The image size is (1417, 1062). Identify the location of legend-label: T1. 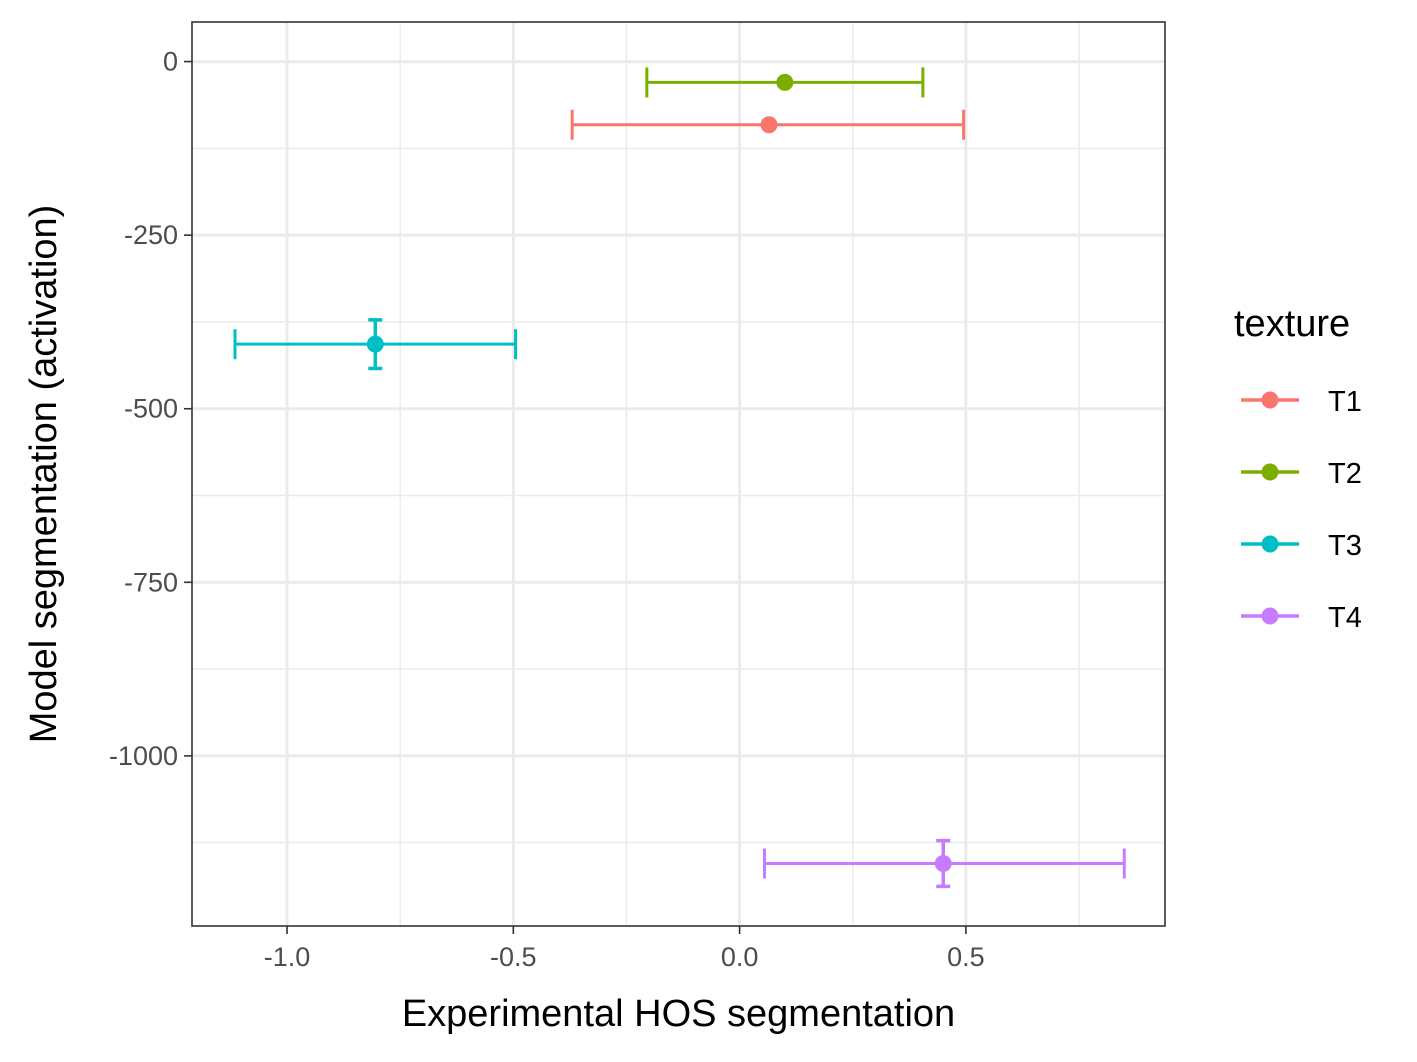
(1345, 402).